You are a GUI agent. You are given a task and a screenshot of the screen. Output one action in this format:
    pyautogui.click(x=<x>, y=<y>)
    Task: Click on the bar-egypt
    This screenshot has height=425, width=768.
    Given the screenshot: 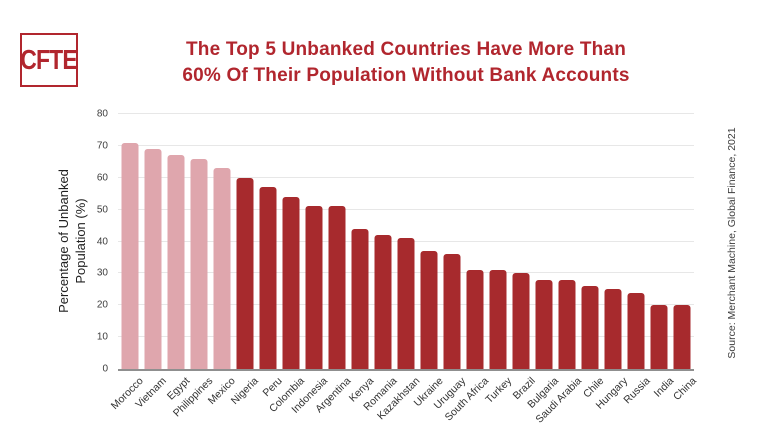 What is the action you would take?
    pyautogui.click(x=176, y=262)
    